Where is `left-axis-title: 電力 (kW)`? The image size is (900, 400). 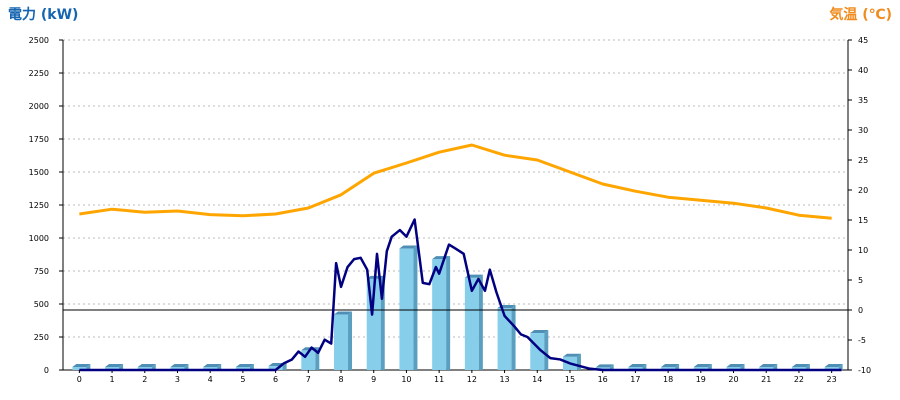
left-axis-title: 電力 (kW) is located at coordinates (43, 15).